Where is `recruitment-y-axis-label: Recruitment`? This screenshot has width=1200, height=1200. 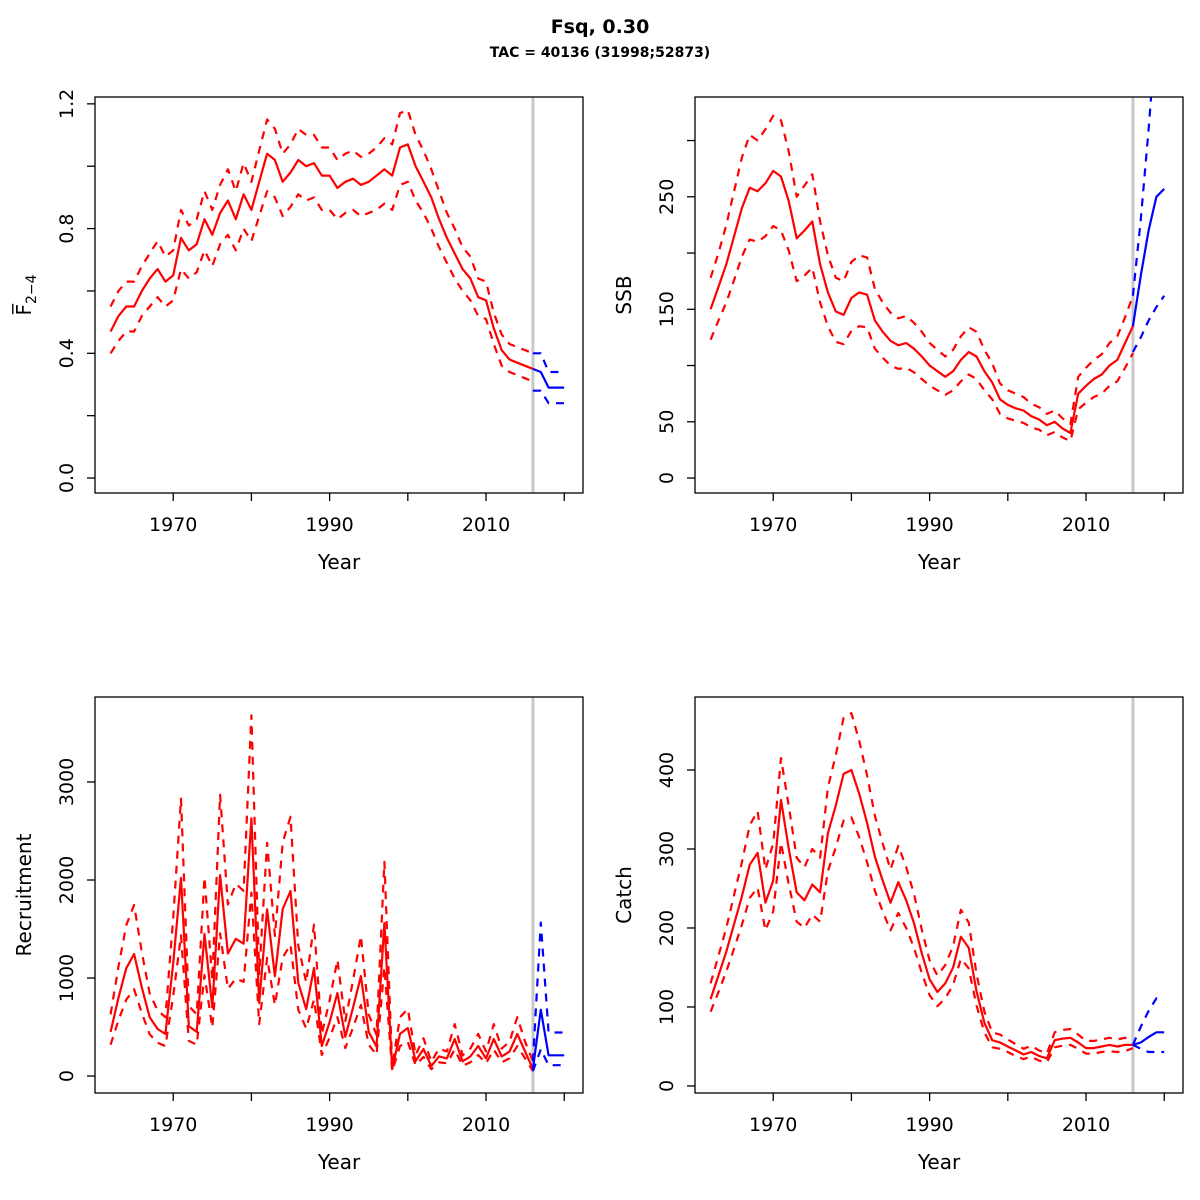
recruitment-y-axis-label: Recruitment is located at coordinates (24, 894).